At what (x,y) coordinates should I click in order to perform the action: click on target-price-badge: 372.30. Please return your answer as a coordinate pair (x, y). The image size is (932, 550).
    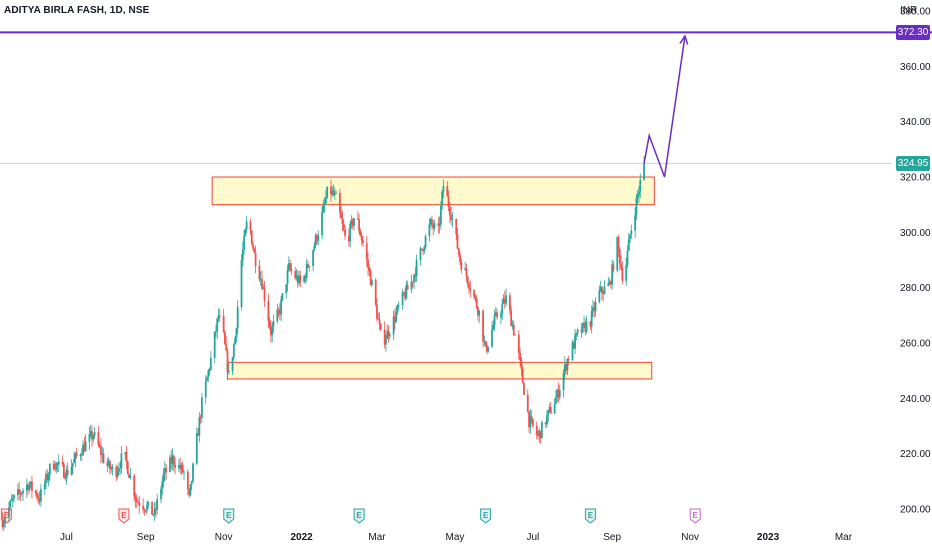
    Looking at the image, I should click on (913, 32).